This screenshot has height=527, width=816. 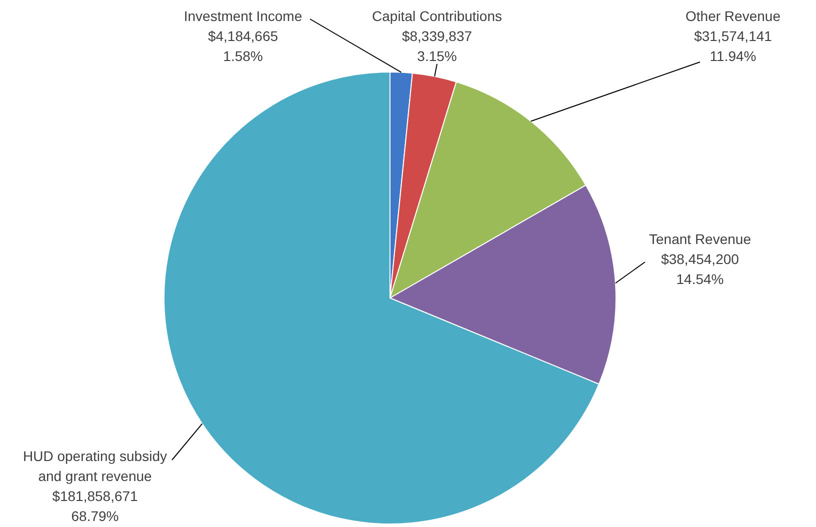 I want to click on data-label: $38,454,200 14.54%, so click(x=700, y=268).